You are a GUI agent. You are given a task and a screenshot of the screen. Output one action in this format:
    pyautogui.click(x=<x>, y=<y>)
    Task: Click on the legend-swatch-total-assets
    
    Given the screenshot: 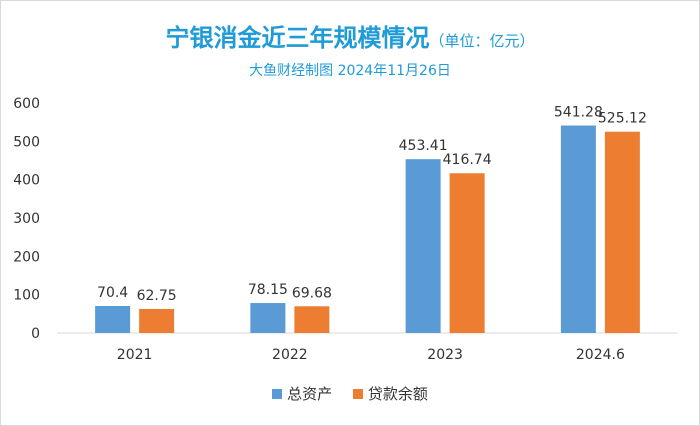 What is the action you would take?
    pyautogui.click(x=277, y=394)
    